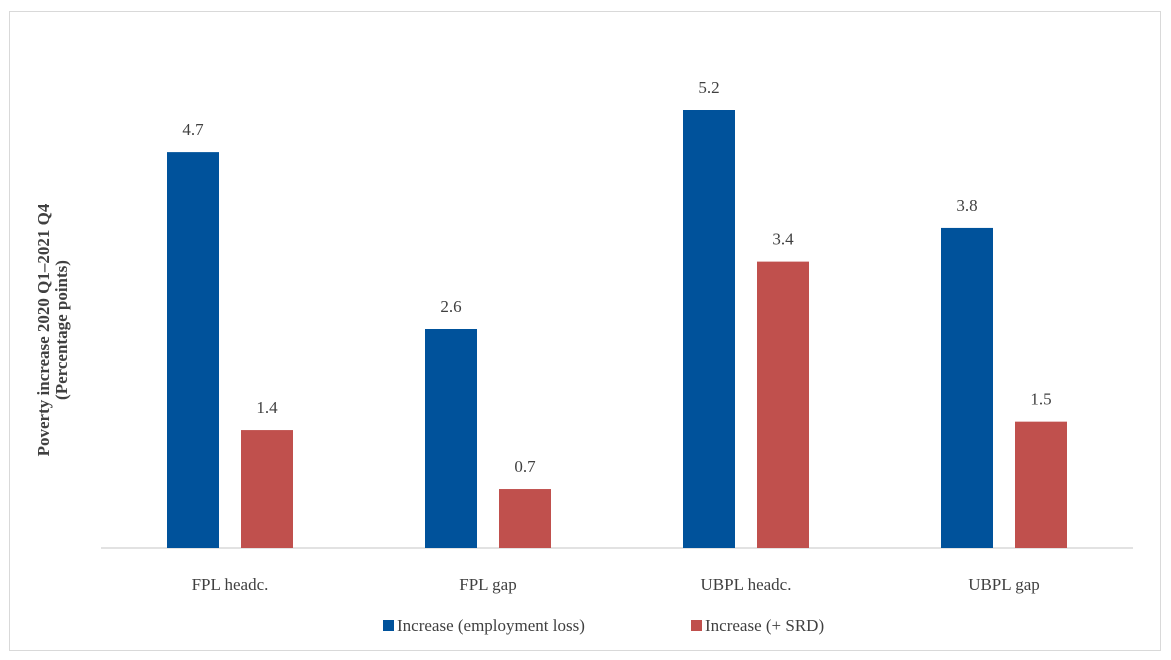  I want to click on x-tick-label-fpl-headc: FPL headc., so click(230, 584).